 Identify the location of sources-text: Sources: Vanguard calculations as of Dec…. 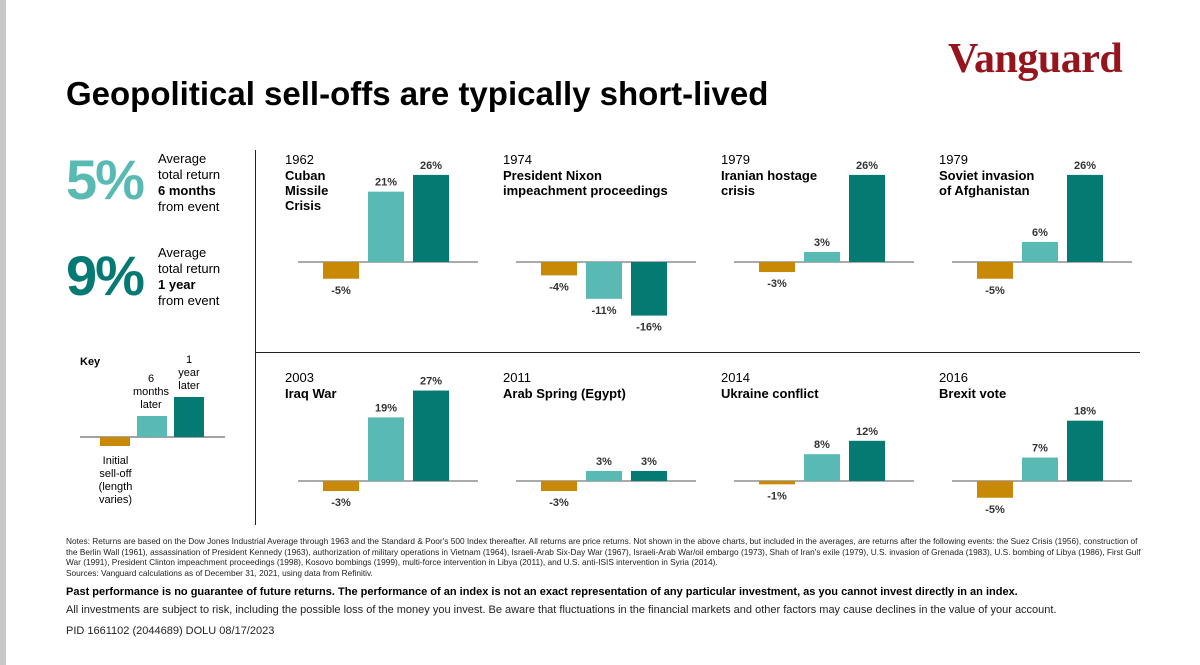
(219, 572).